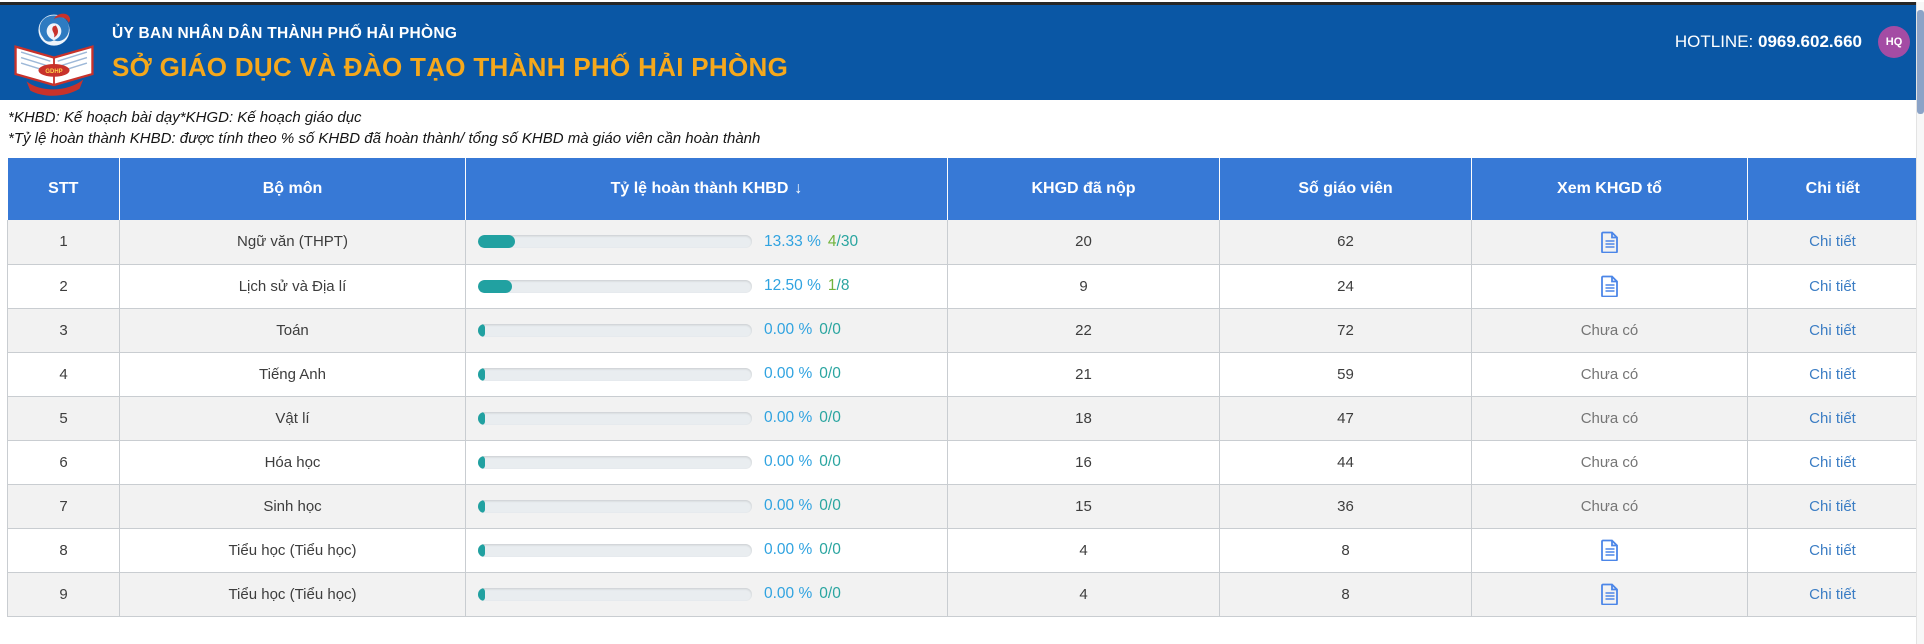 The width and height of the screenshot is (1924, 644). What do you see at coordinates (1345, 330) in the screenshot?
I see `teacher-count-cell: 72` at bounding box center [1345, 330].